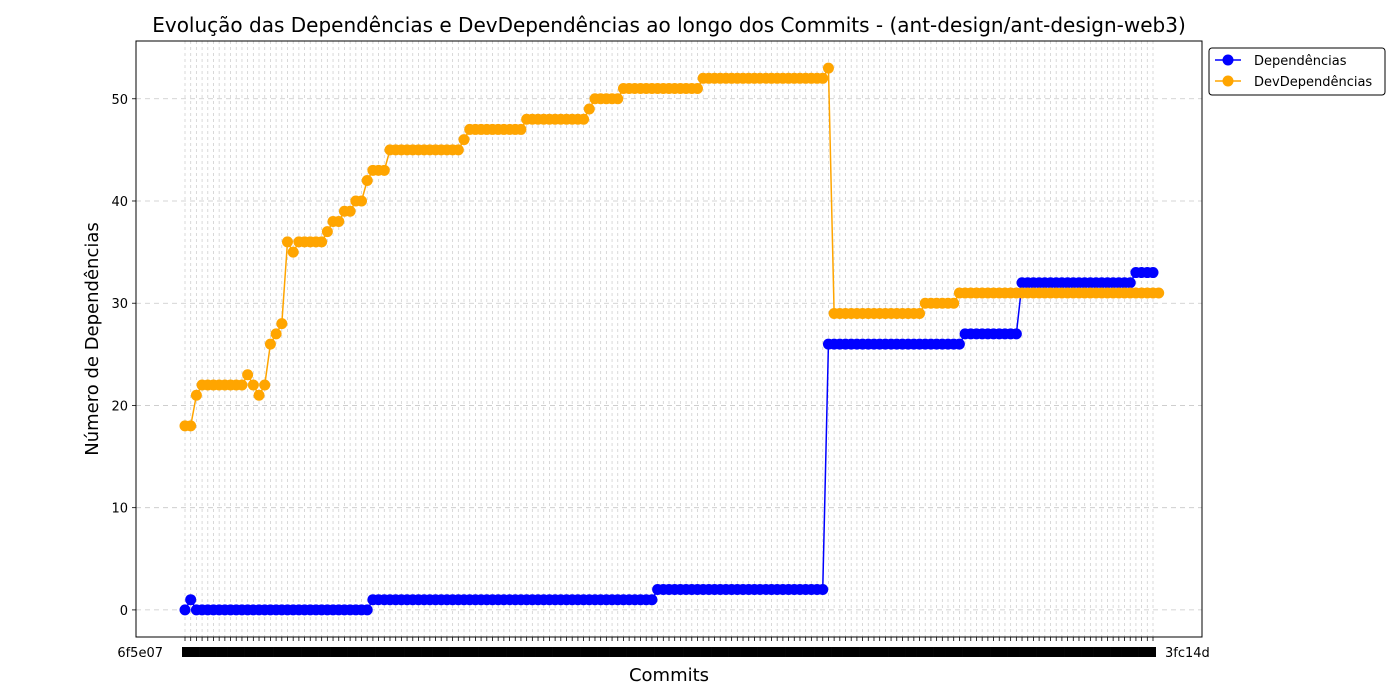 The width and height of the screenshot is (1400, 700). I want to click on y-tick-label: 0, so click(124, 611).